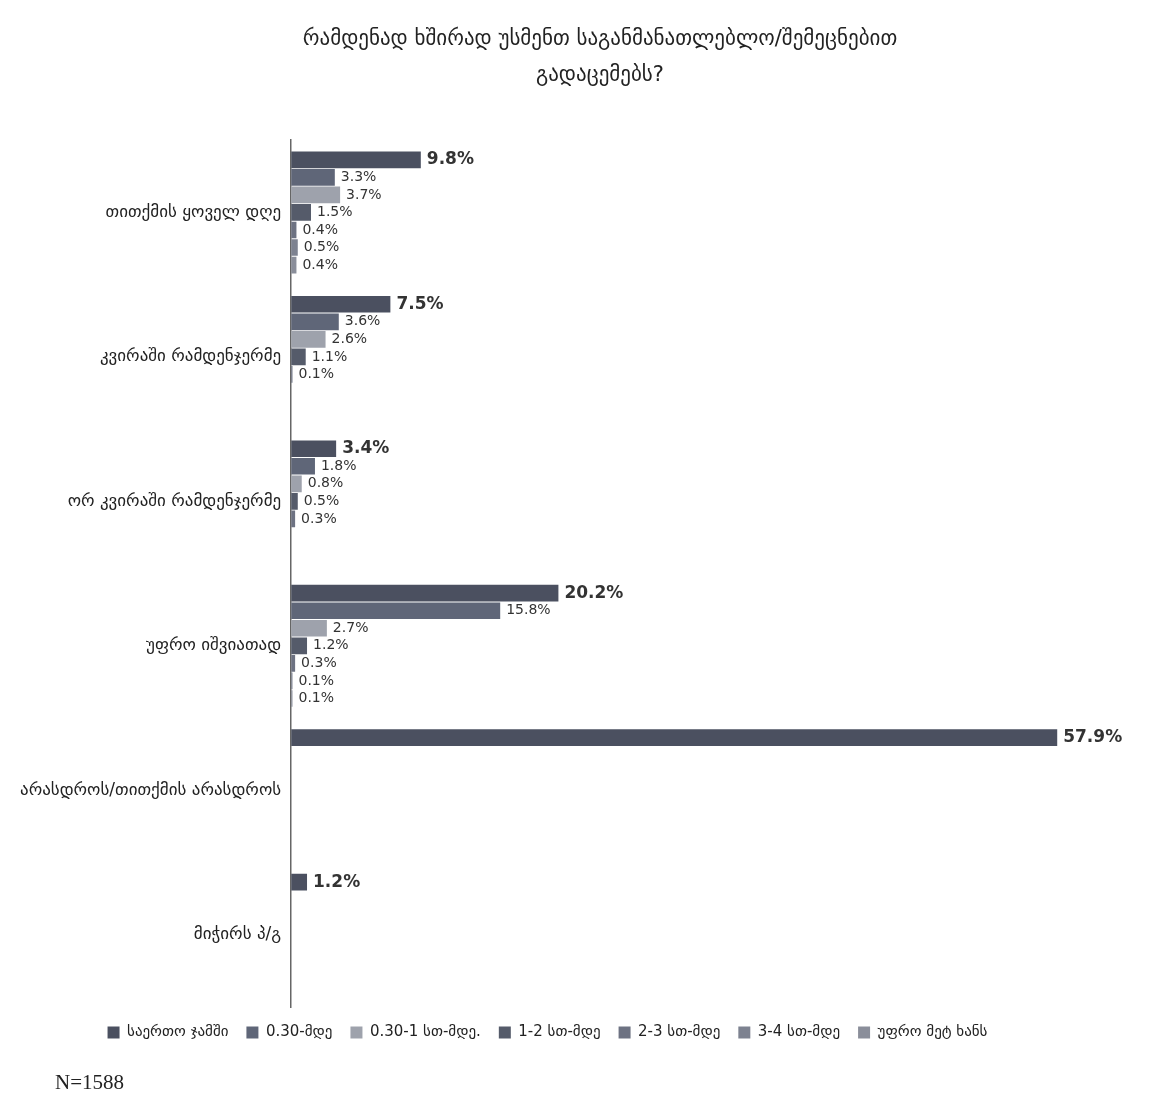  What do you see at coordinates (325, 482) in the screenshot?
I see `data-label: 0.8%` at bounding box center [325, 482].